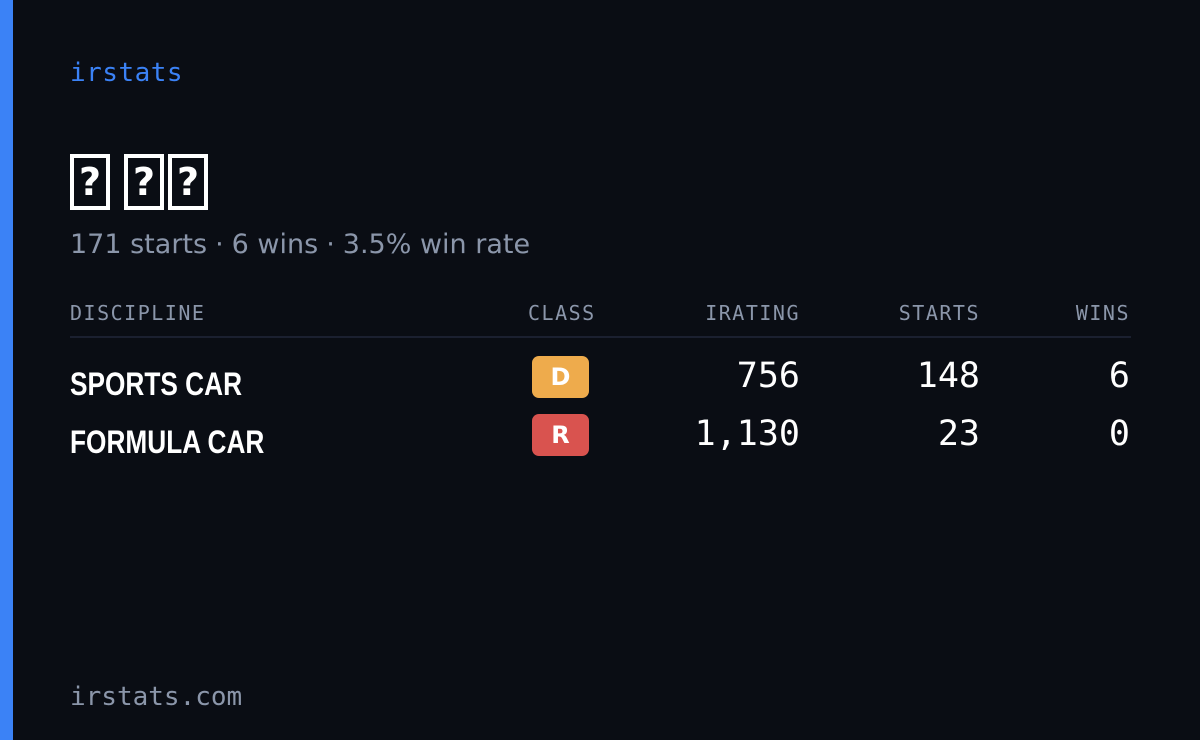  I want to click on table-row: SPORTS CAR D 756 148 6, so click(600, 381).